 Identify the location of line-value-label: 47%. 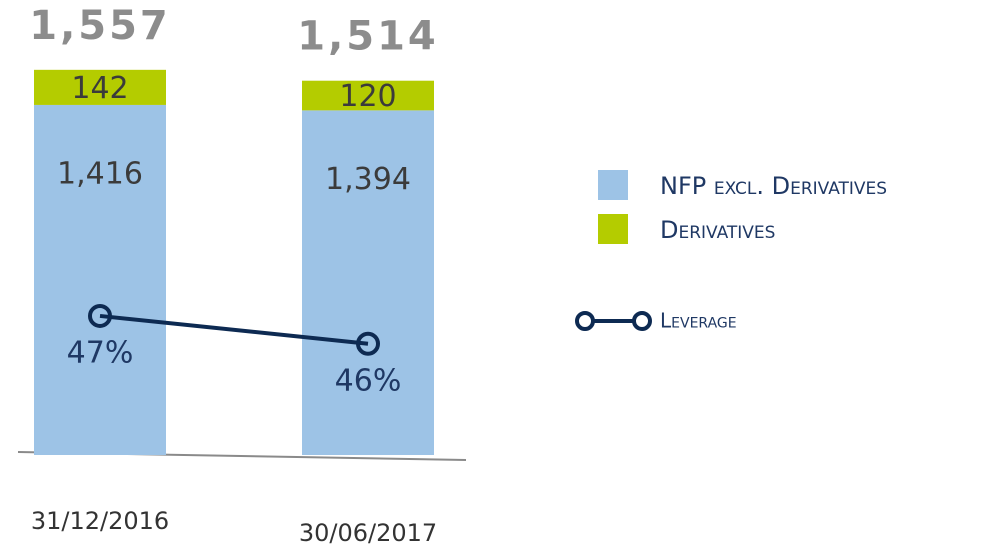
(100, 352).